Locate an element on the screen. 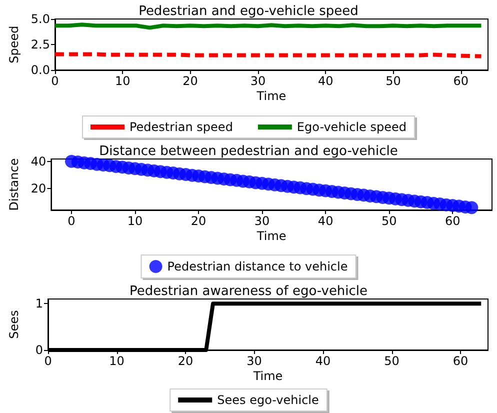  legend-label: Pedestrian speed is located at coordinates (181, 127).